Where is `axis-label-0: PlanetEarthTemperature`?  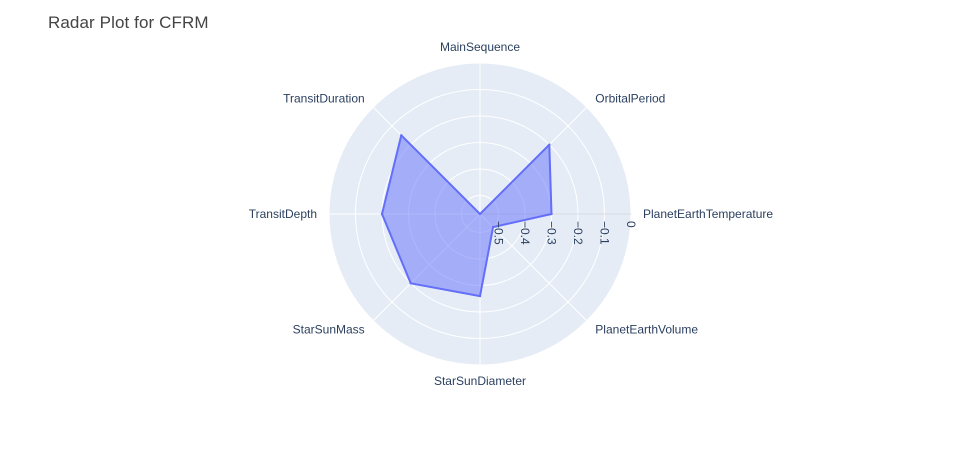
axis-label-0: PlanetEarthTemperature is located at coordinates (708, 214).